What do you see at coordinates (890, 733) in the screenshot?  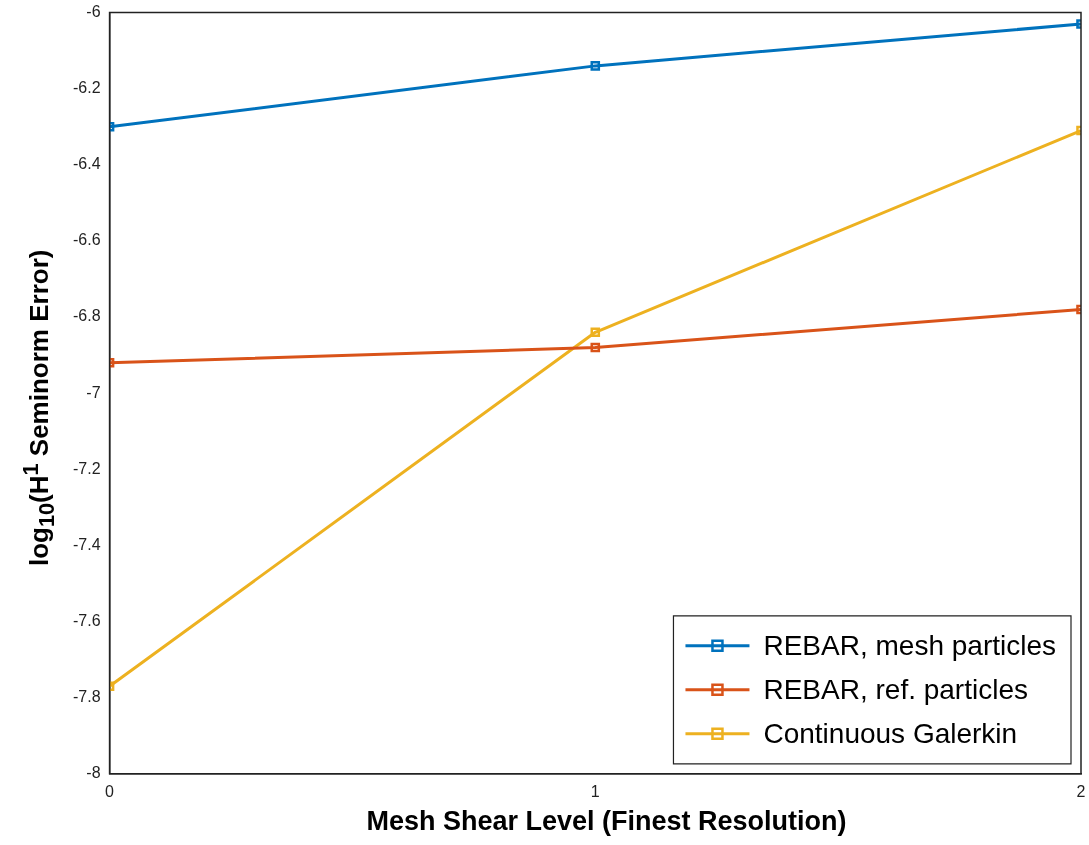 I see `legend-label: Continuous Galerkin` at bounding box center [890, 733].